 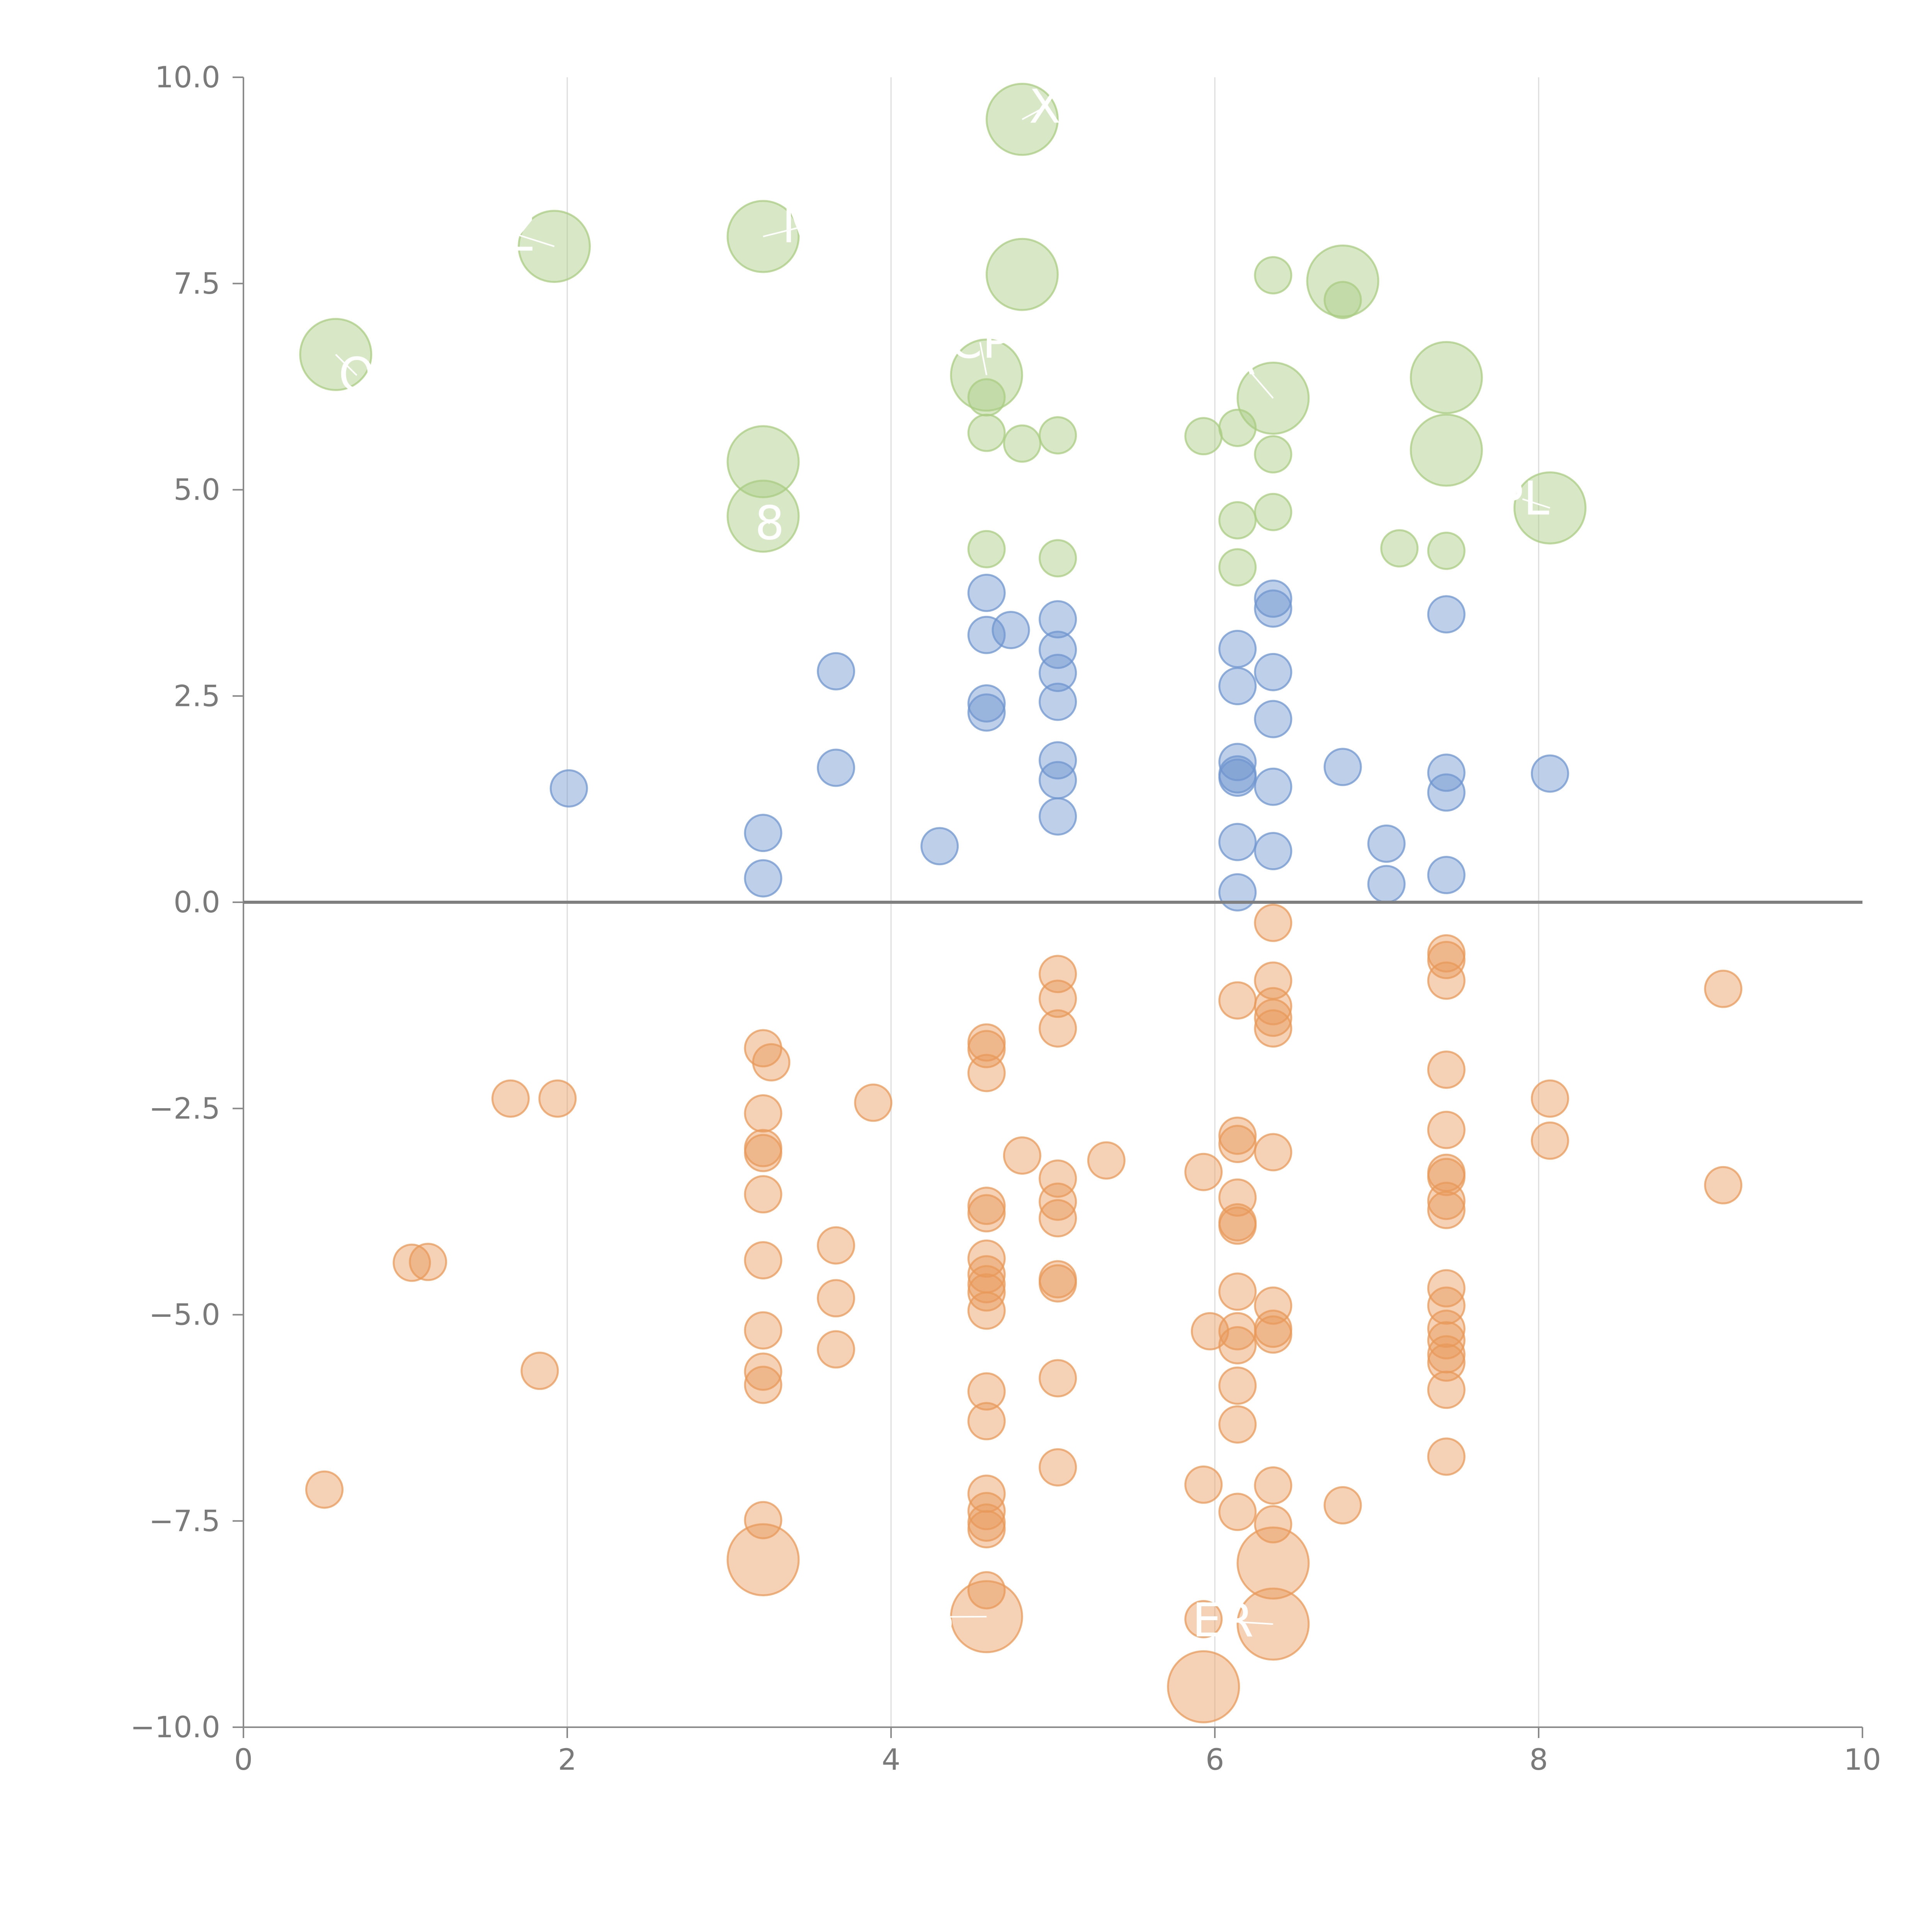 I want to click on point-label: ER, so click(x=1222, y=1621).